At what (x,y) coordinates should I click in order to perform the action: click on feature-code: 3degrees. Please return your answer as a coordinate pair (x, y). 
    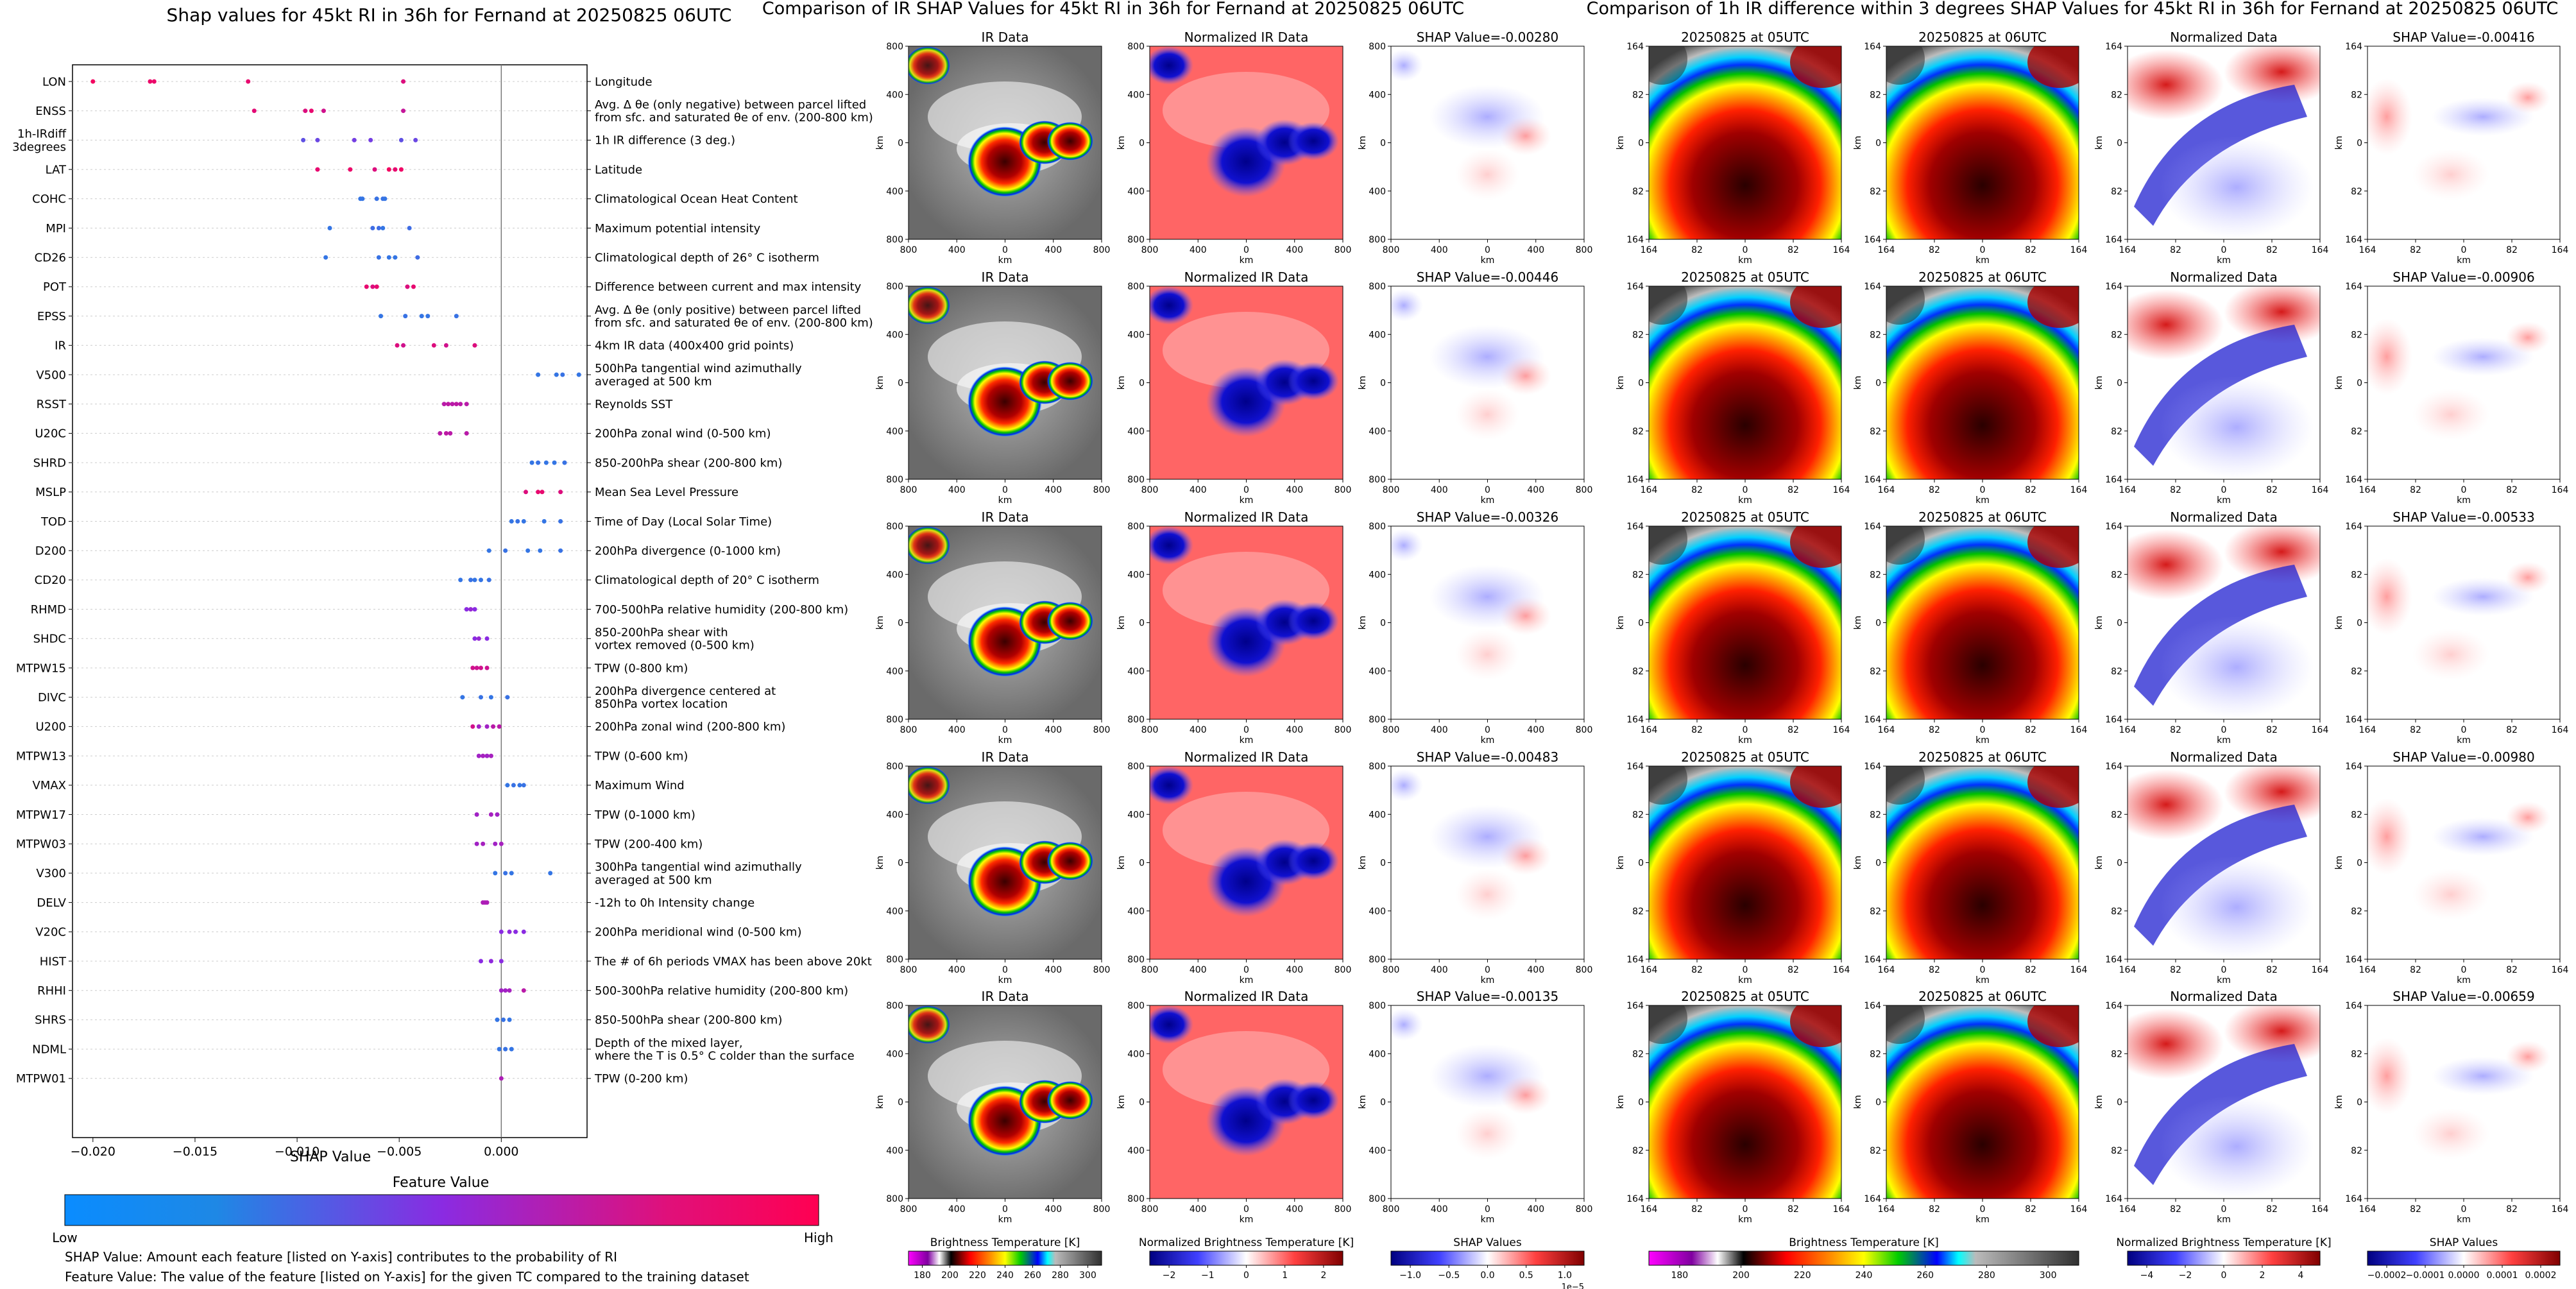
    Looking at the image, I should click on (39, 147).